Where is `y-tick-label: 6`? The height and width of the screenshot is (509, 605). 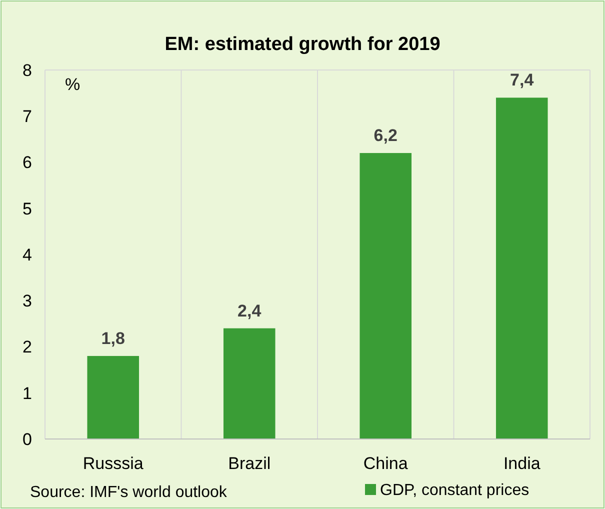 y-tick-label: 6 is located at coordinates (27, 162).